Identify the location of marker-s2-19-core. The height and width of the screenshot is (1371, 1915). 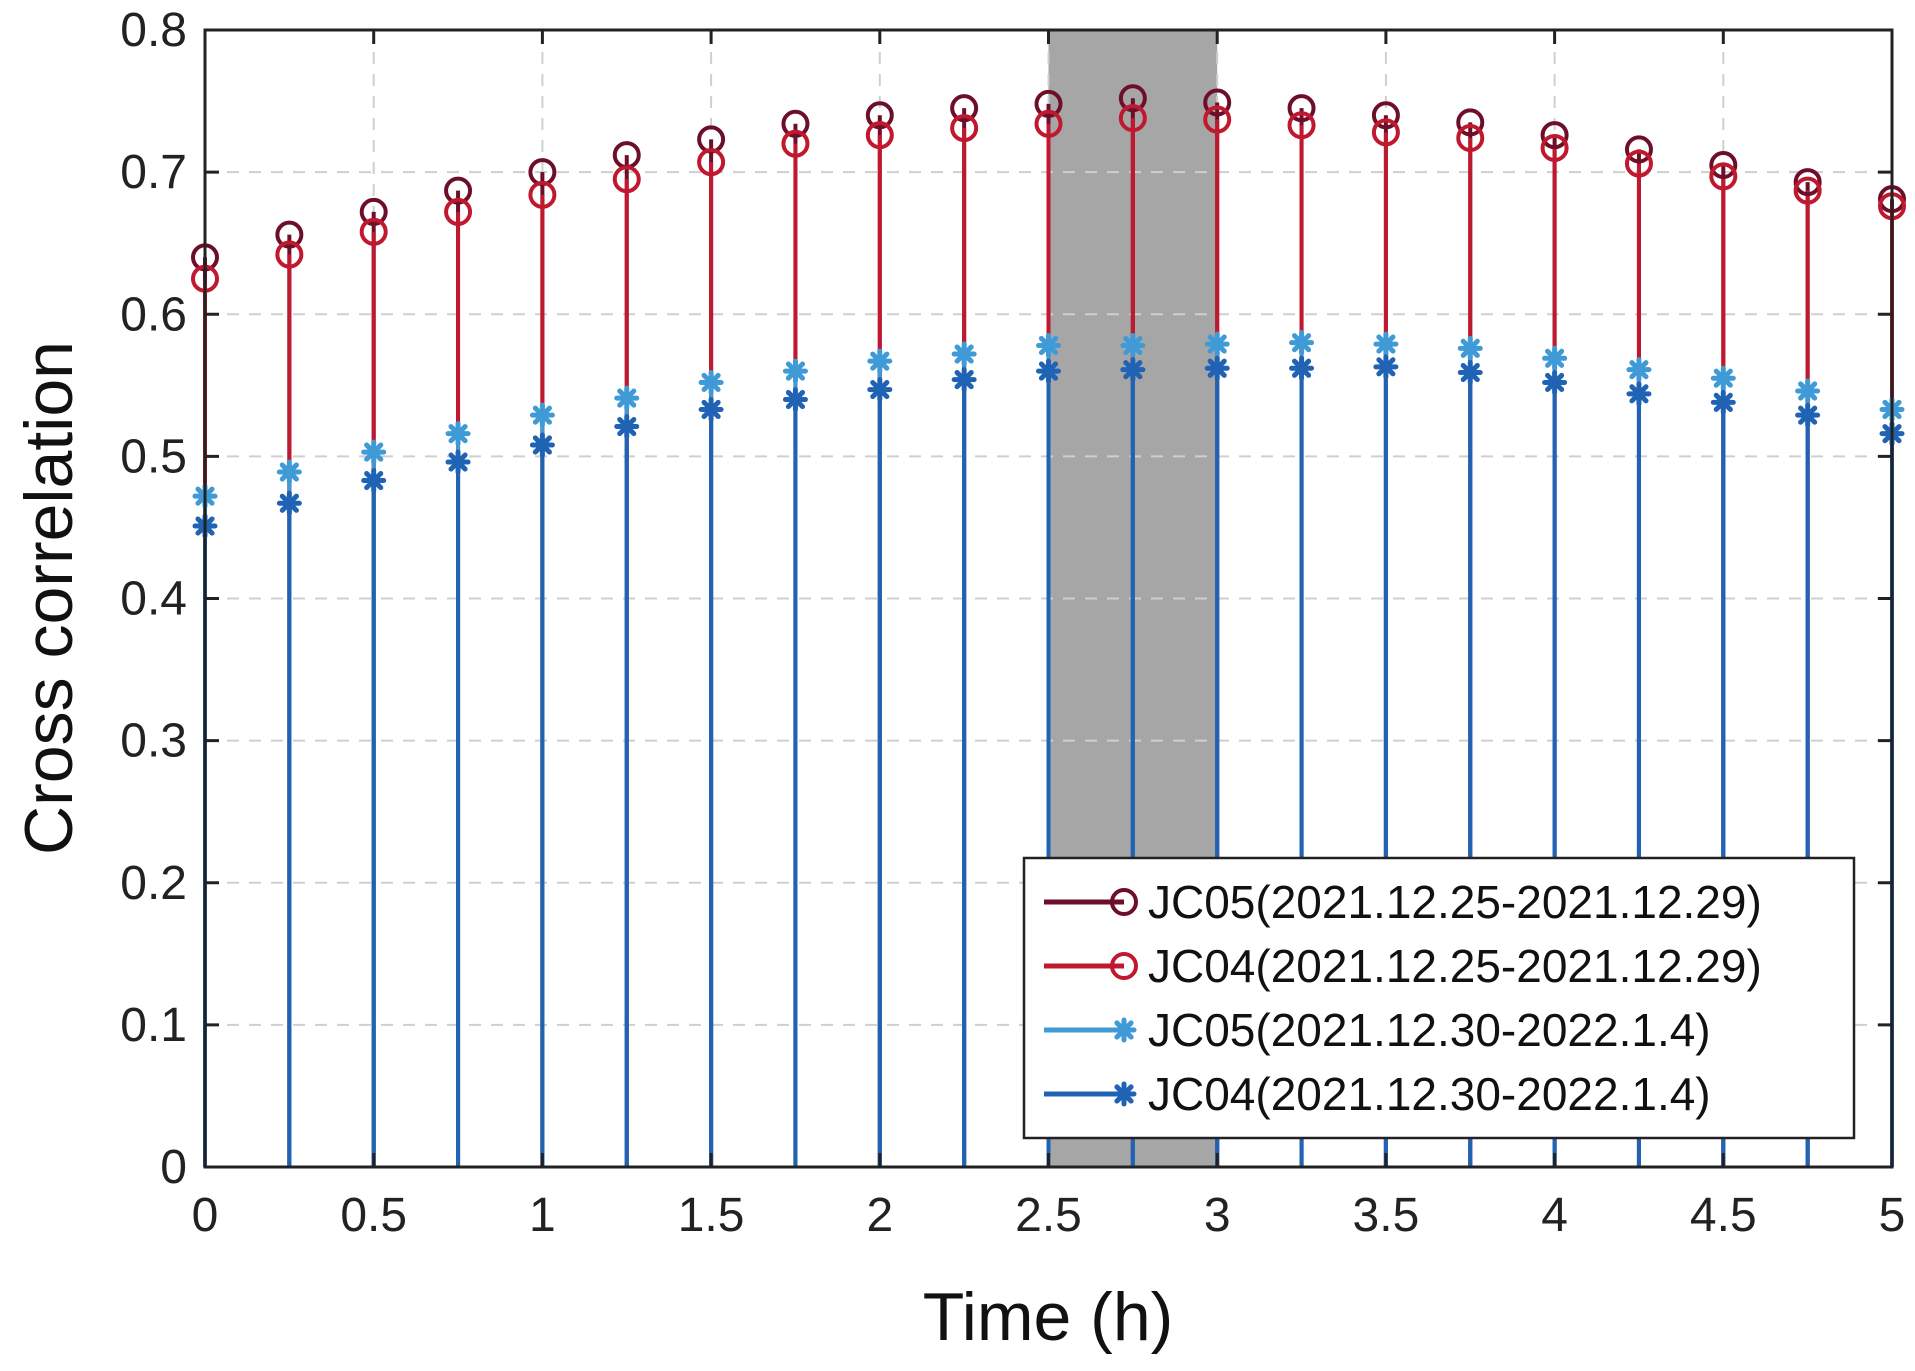
(1808, 391).